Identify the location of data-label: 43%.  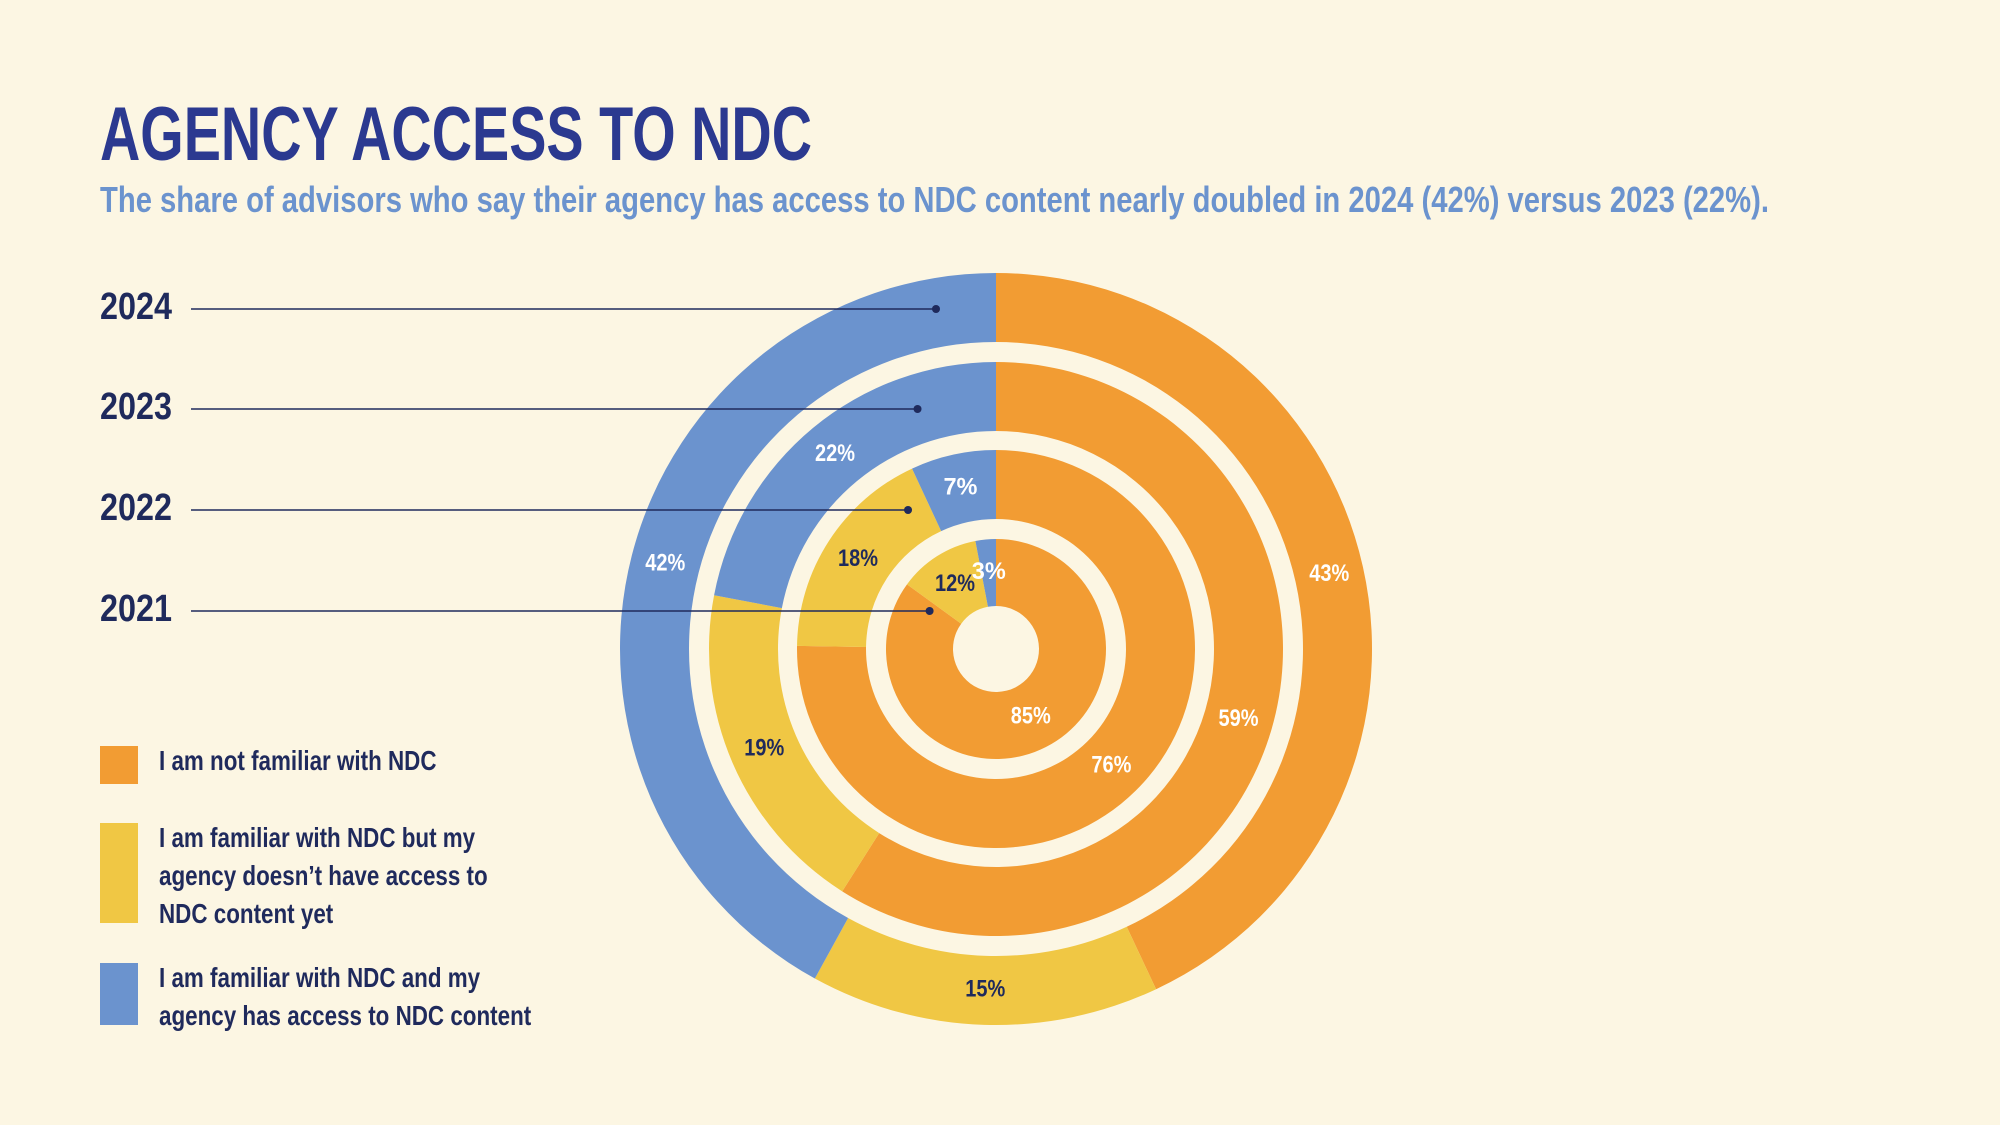
(1329, 573).